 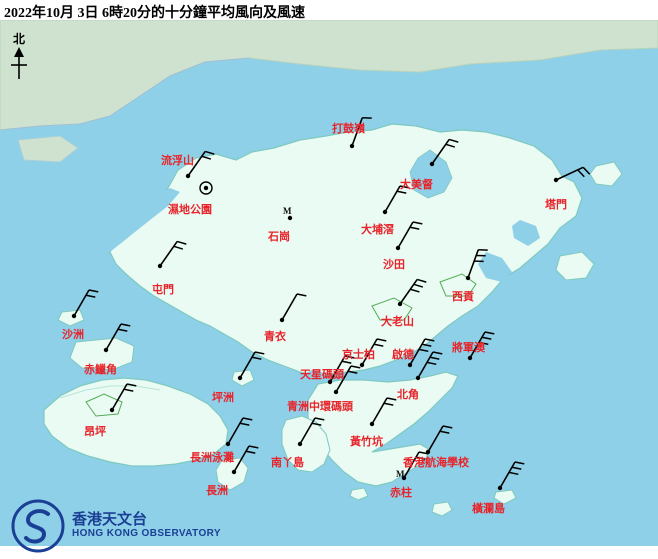 I want to click on station-label-sai-kung: 西貢, so click(x=463, y=297).